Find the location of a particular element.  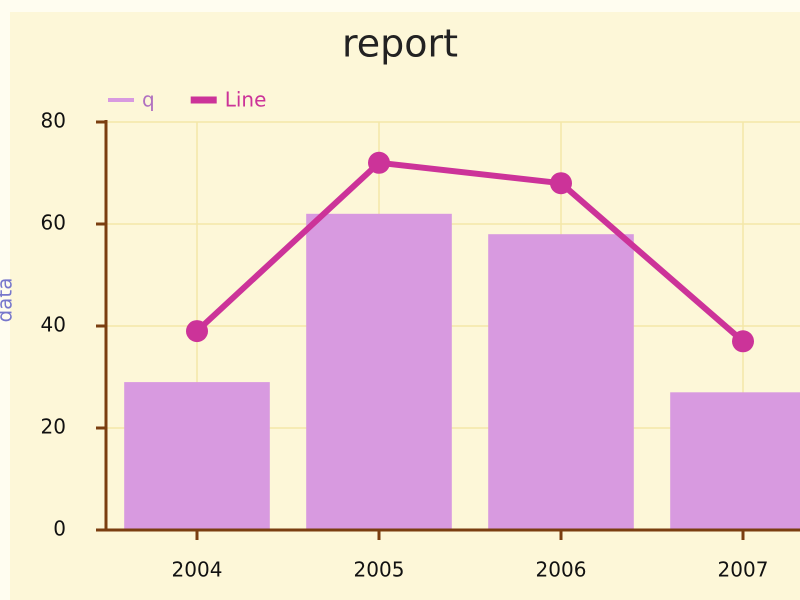

y-axis-label: data is located at coordinates (8, 299).